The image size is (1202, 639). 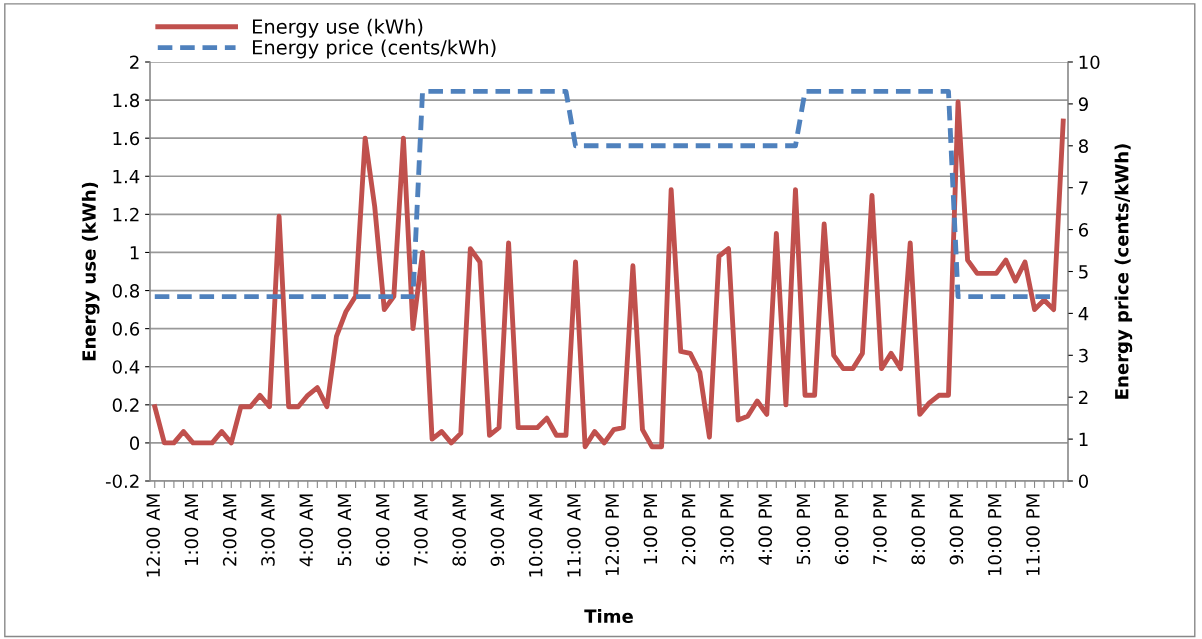 I want to click on x-tick-label: 3:00 PM, so click(x=727, y=529).